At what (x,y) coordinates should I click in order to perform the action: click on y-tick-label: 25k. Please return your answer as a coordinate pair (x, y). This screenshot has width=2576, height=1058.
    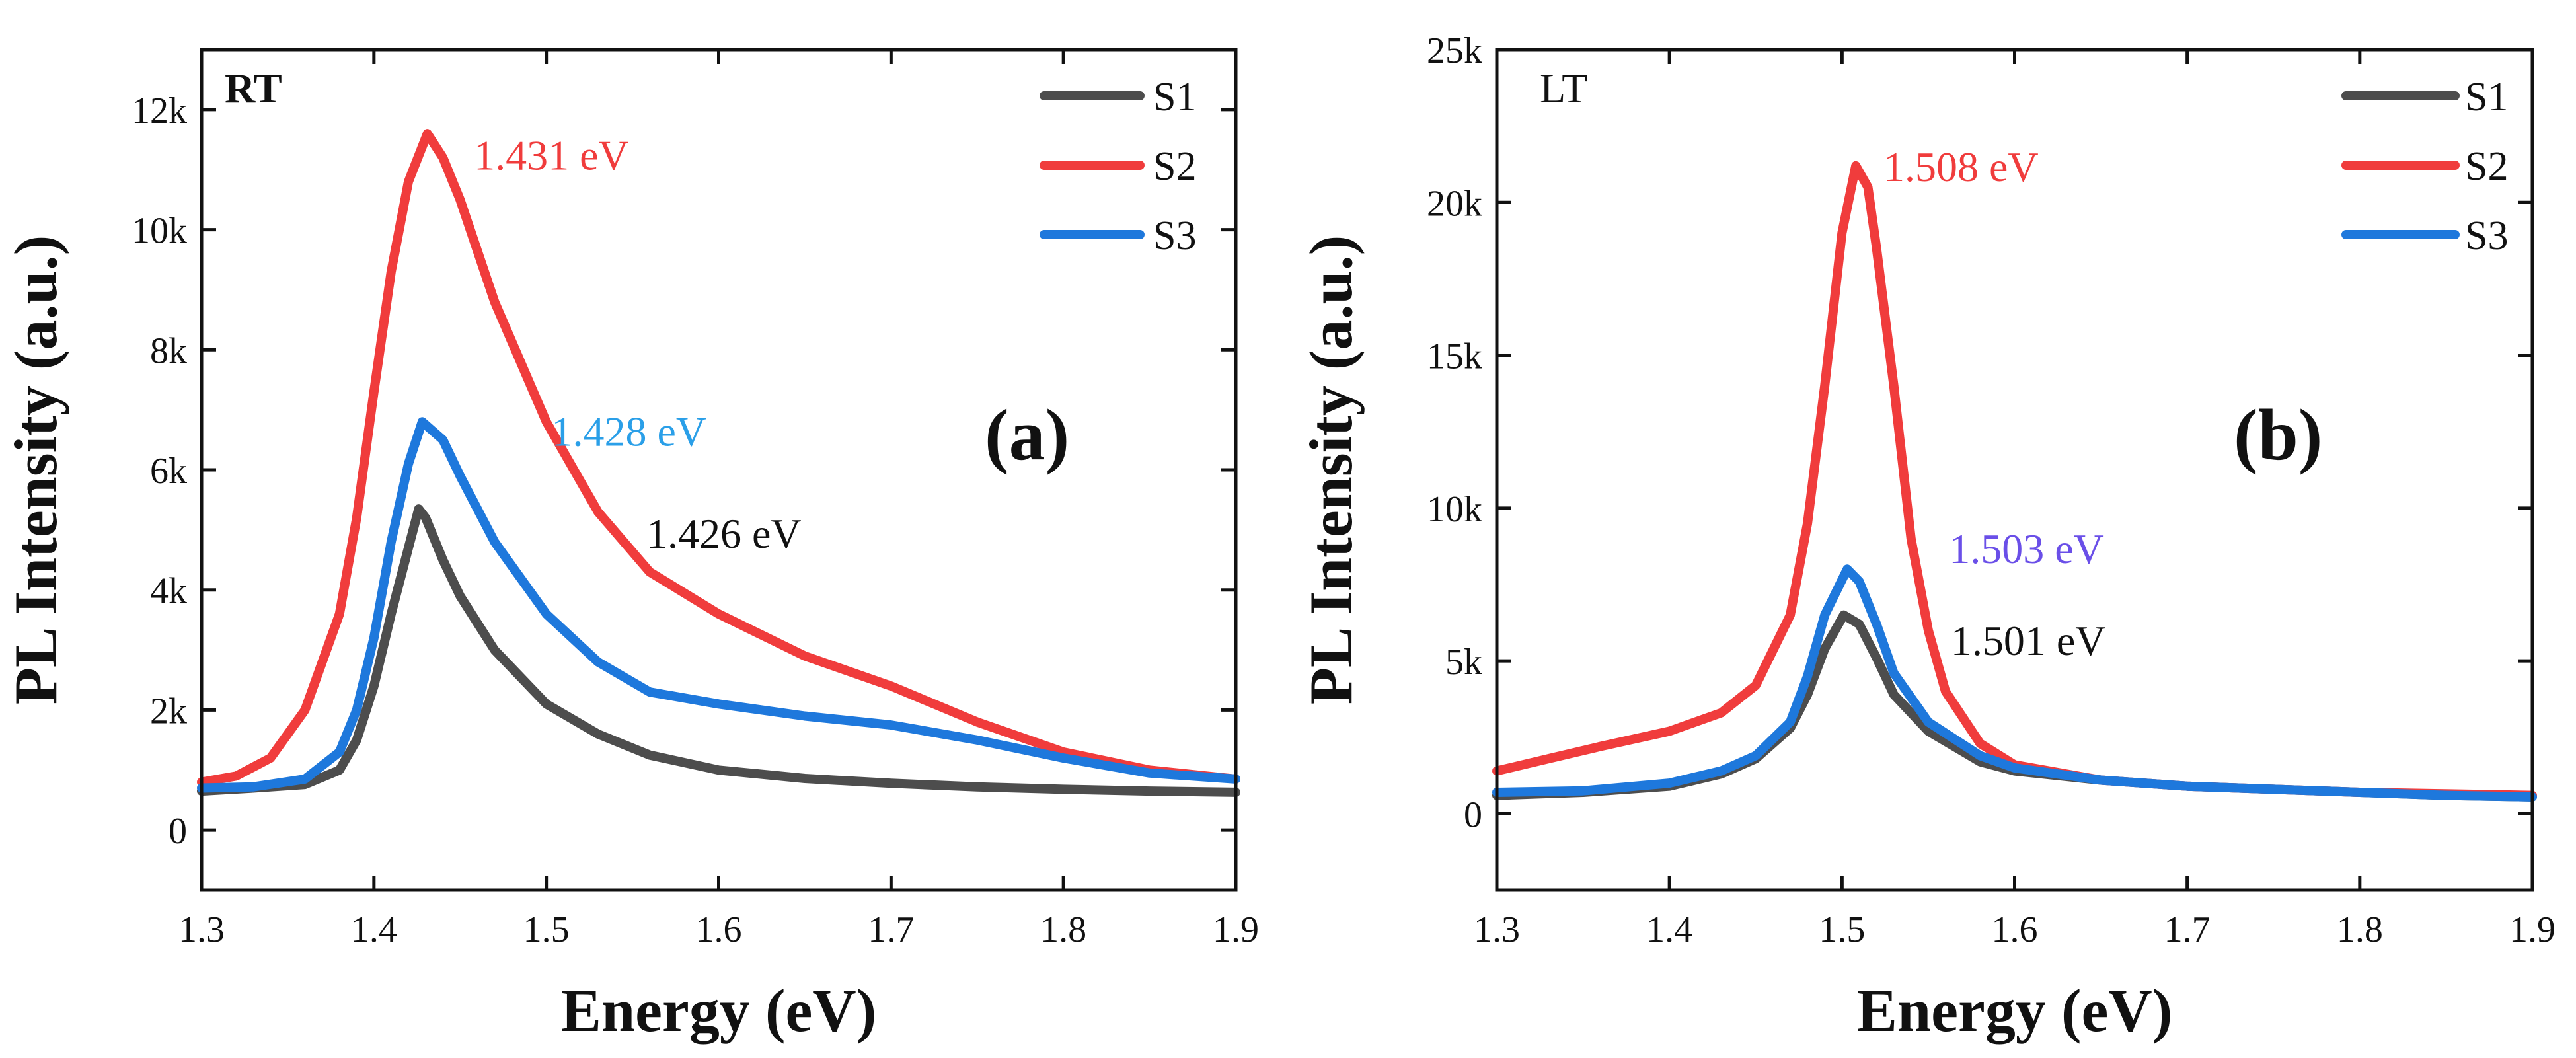
    Looking at the image, I should click on (1455, 50).